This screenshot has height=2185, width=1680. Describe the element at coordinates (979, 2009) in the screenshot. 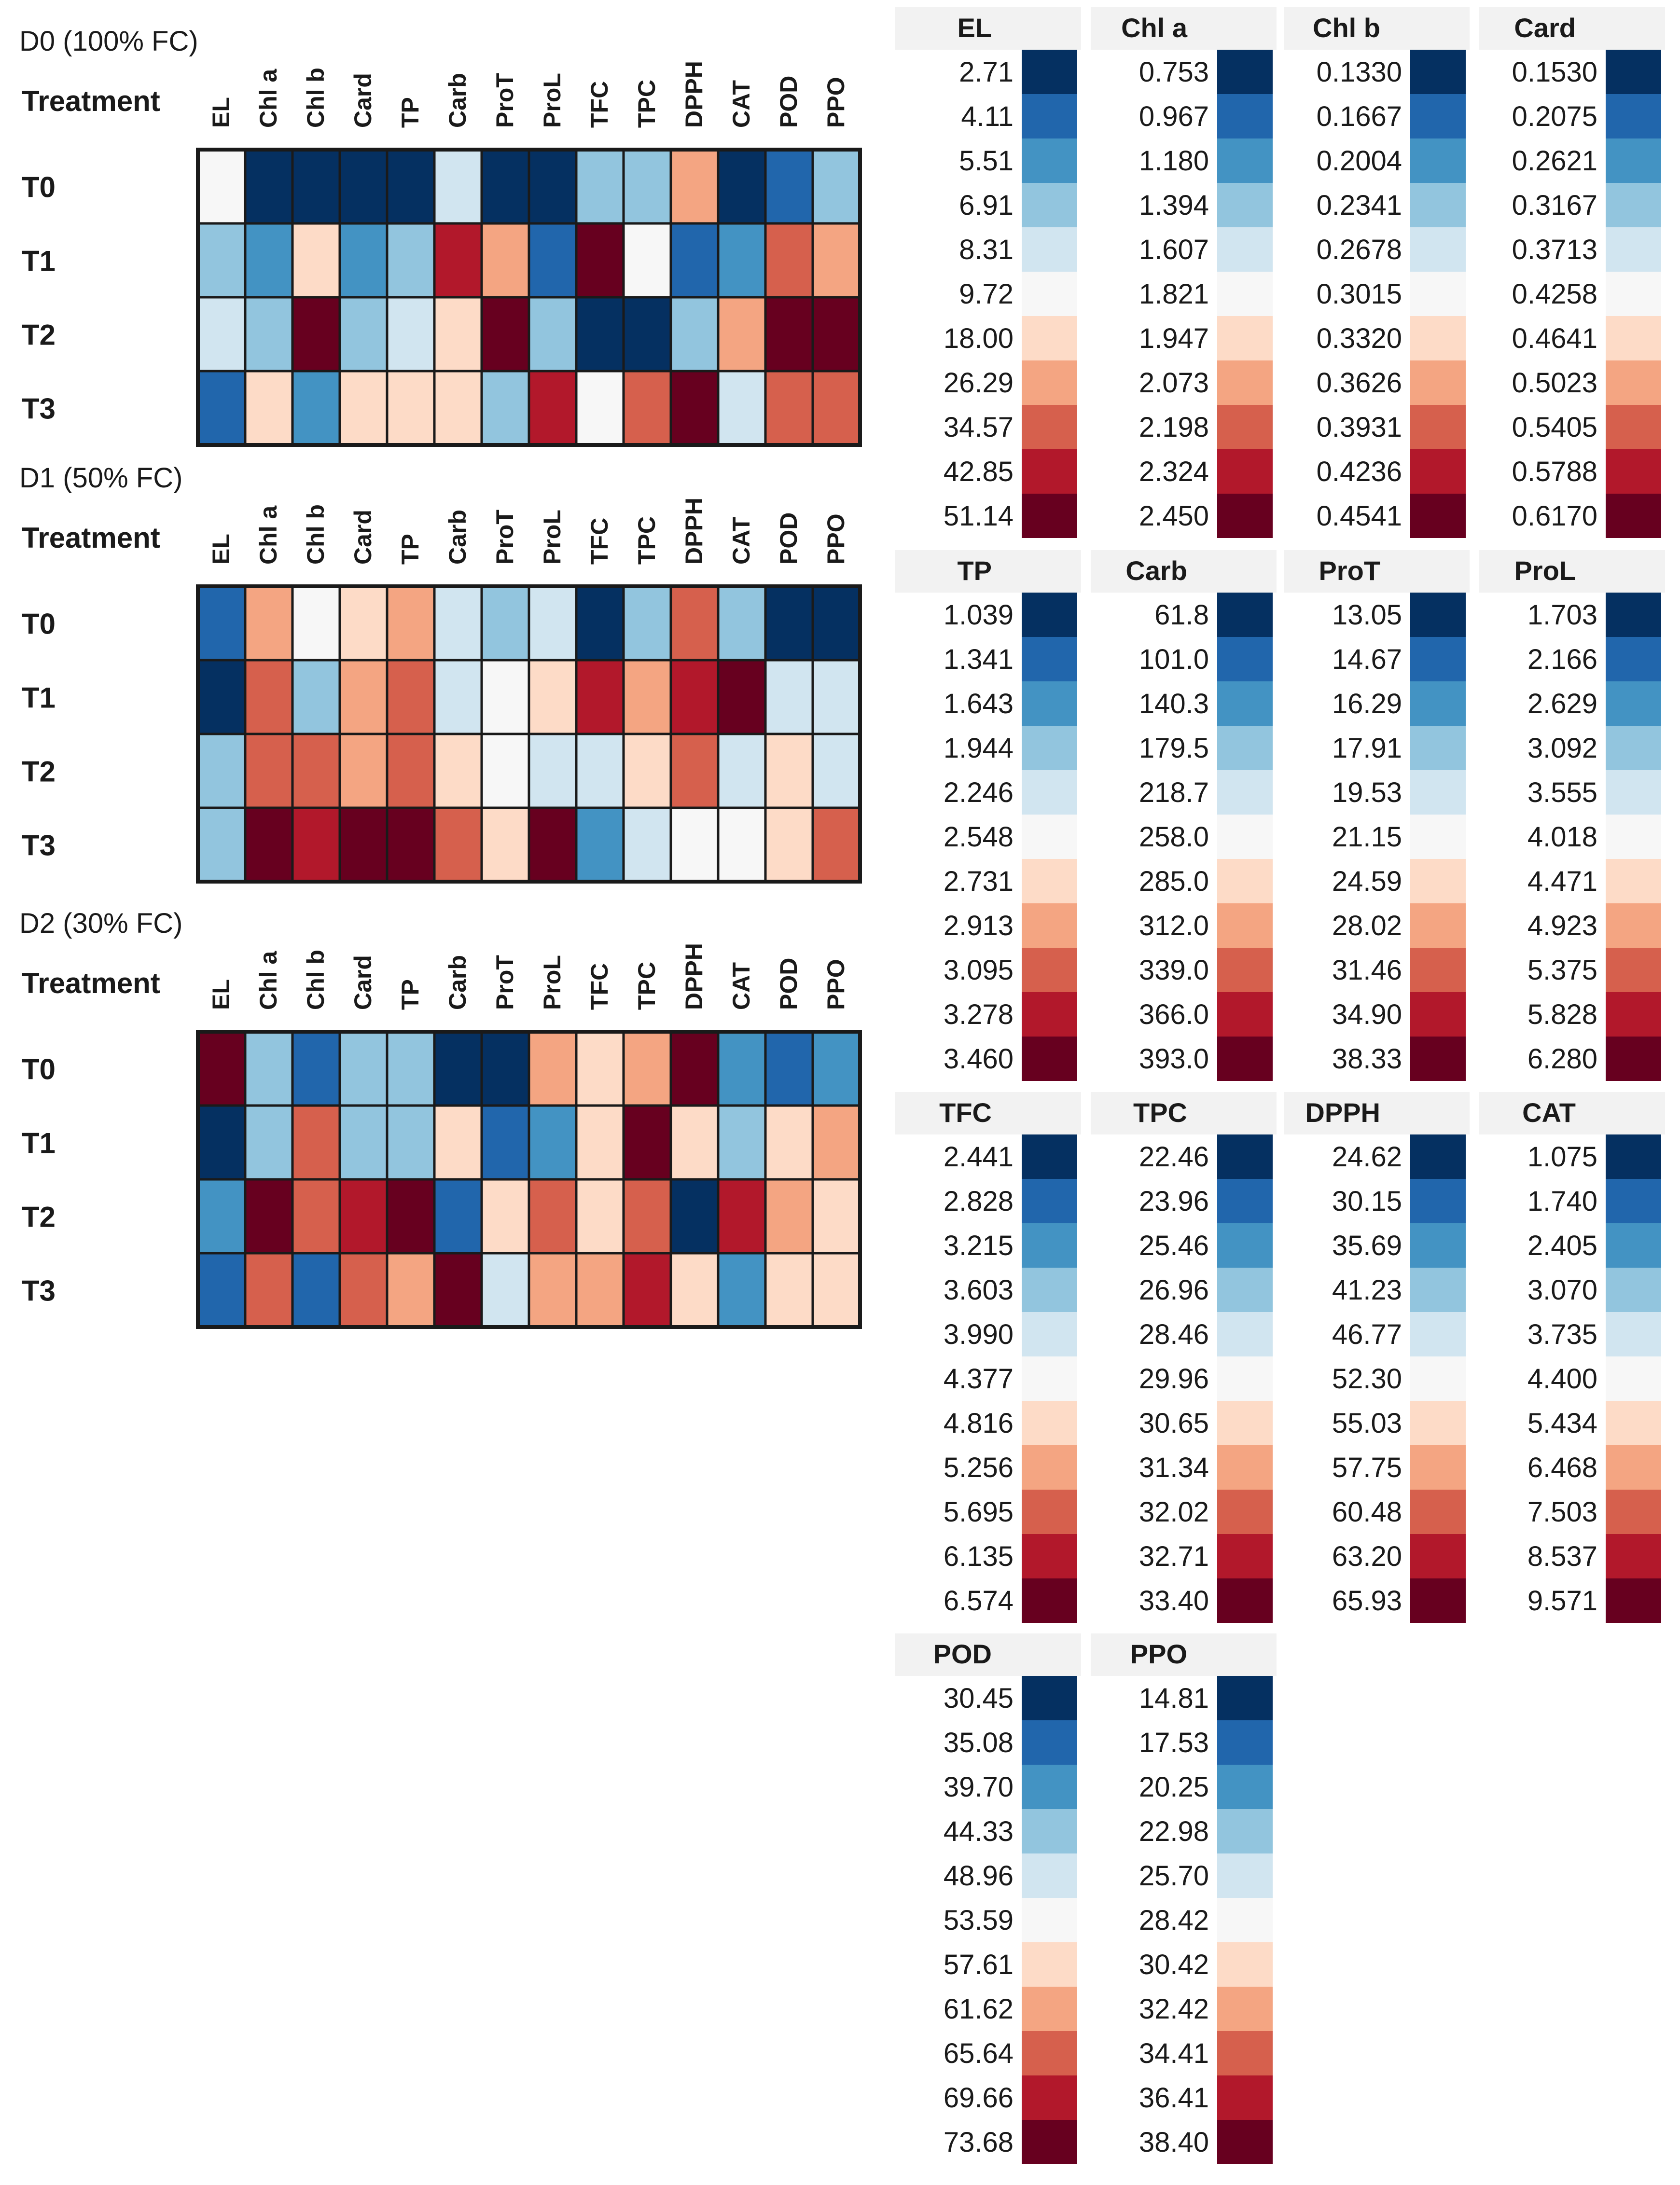

I see `legend-value: 61.62` at that location.